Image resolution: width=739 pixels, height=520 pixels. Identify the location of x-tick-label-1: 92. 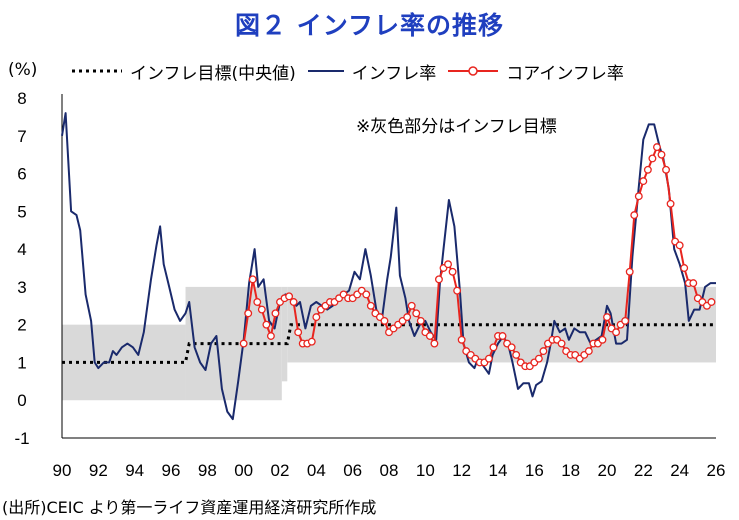
(98, 470).